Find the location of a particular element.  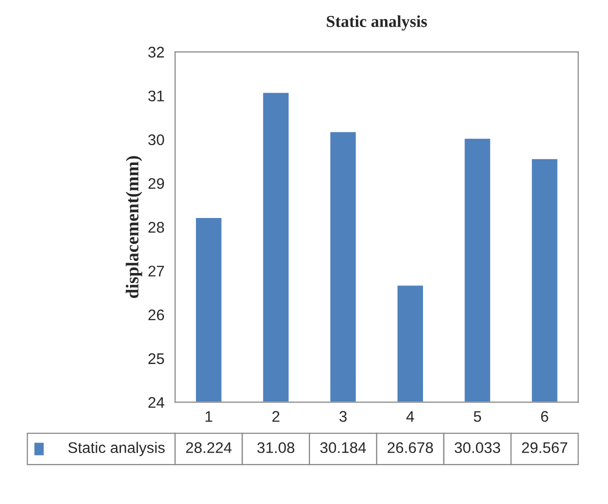

y-tick-label: 31 is located at coordinates (156, 96).